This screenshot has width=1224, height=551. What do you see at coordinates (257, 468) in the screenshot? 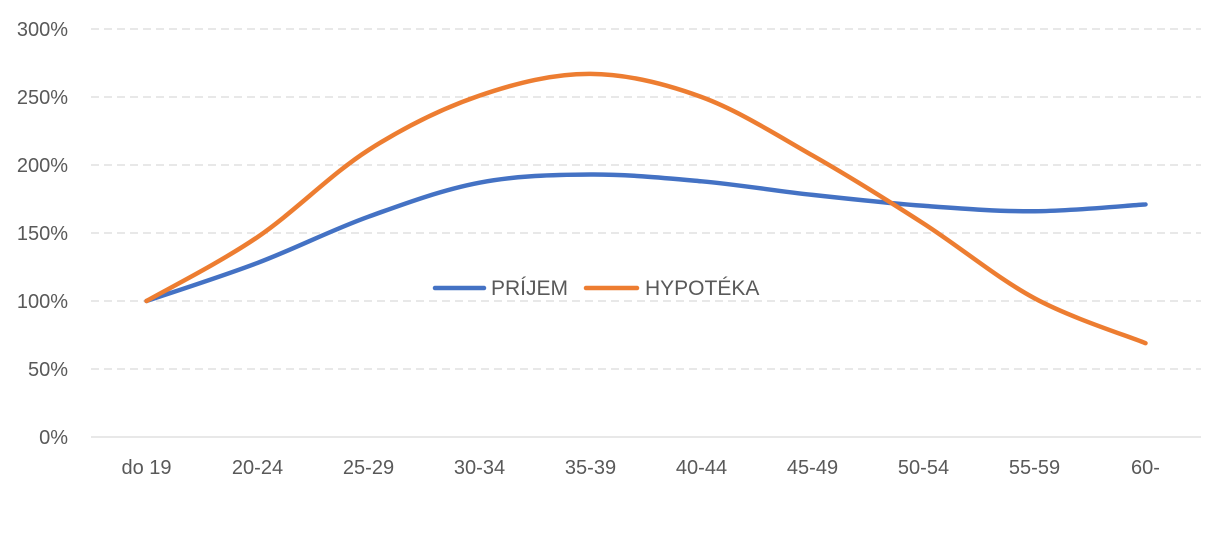
I see `x-tick-label: 20-24` at bounding box center [257, 468].